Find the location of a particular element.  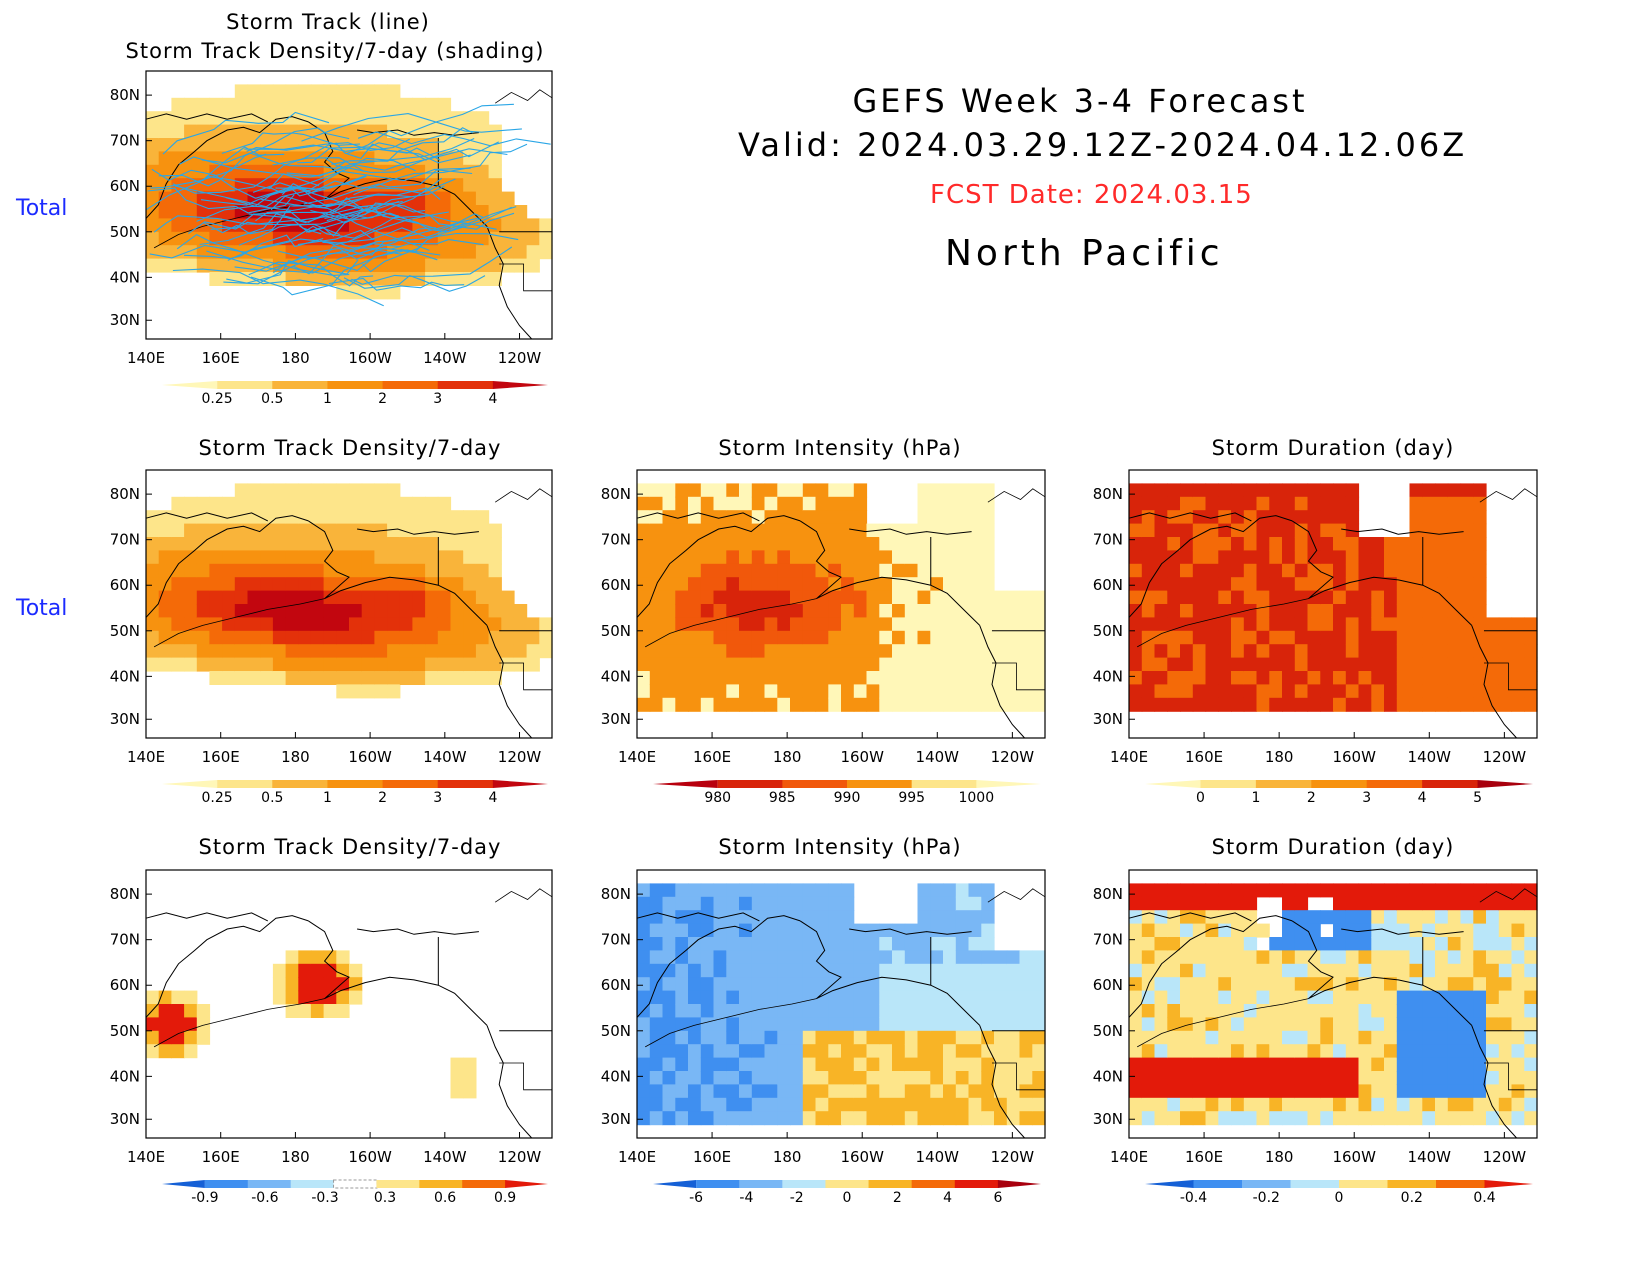

aleutian-islands is located at coordinates (731, 623).